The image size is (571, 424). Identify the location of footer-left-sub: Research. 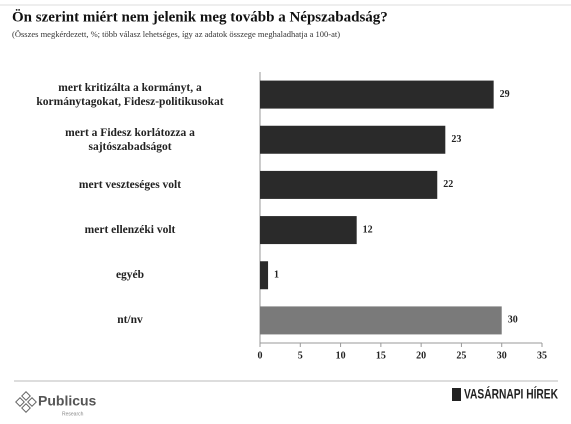
(73, 414).